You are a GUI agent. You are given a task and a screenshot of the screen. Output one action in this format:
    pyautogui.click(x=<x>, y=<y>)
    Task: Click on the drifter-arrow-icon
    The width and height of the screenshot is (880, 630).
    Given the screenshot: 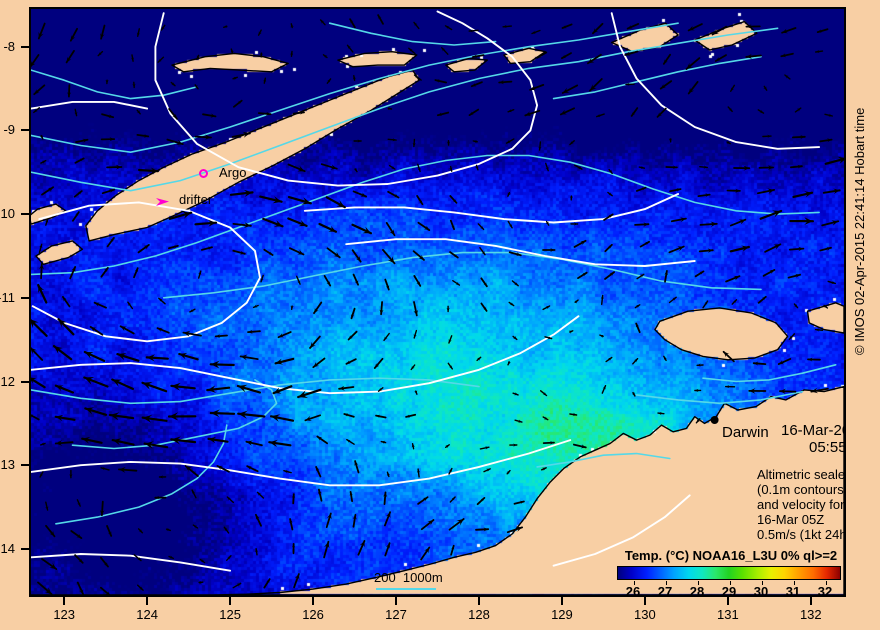 What is the action you would take?
    pyautogui.click(x=162, y=202)
    